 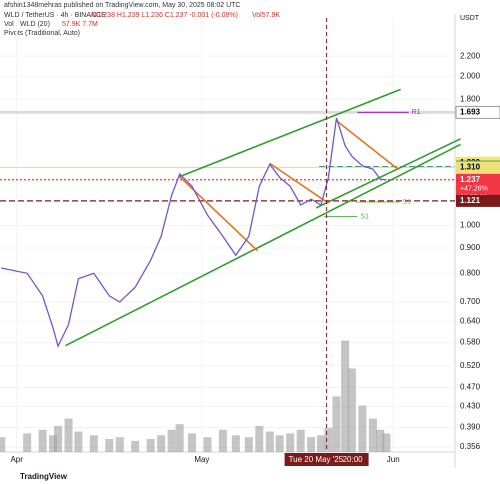 I want to click on change-label: +47.26%, so click(x=474, y=189).